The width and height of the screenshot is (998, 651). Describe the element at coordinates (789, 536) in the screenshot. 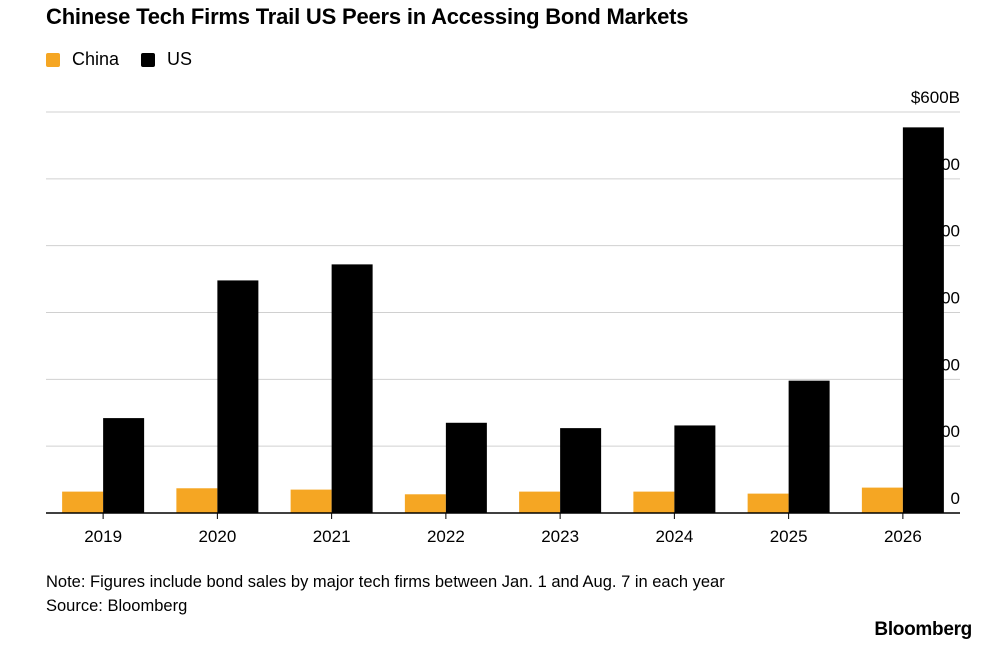

I see `x-tick-label: 2025` at that location.